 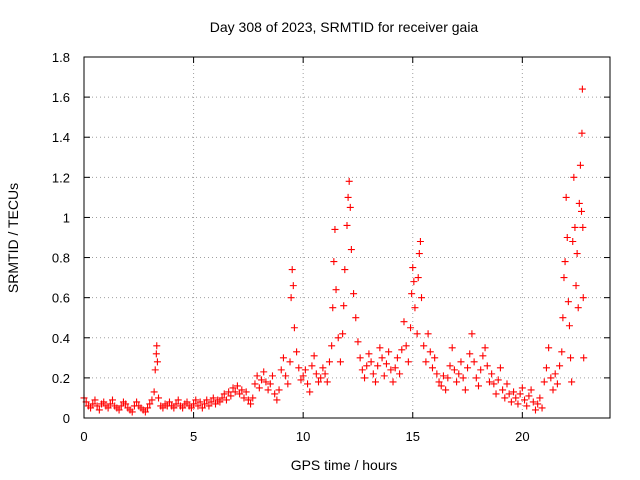 I want to click on y-tick-label: 0, so click(x=66, y=418).